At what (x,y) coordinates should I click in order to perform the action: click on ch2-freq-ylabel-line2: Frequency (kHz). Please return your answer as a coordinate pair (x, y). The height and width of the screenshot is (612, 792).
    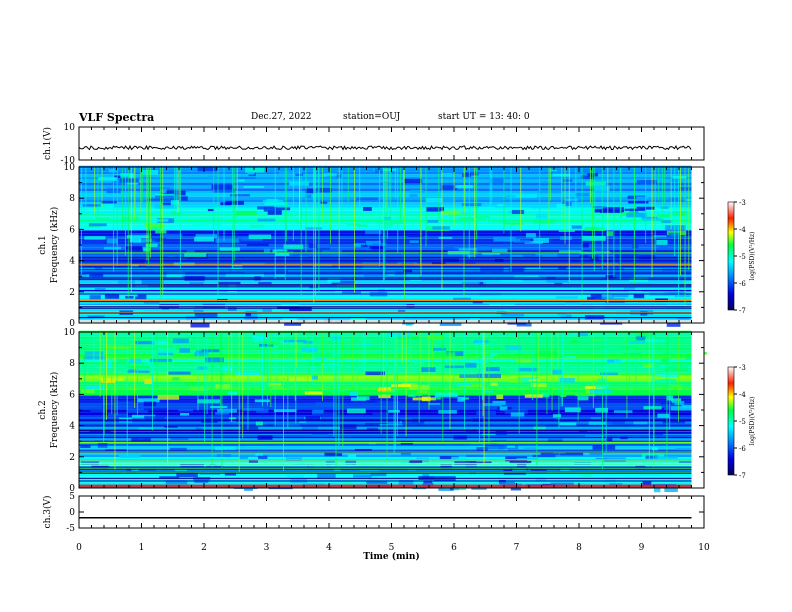
    Looking at the image, I should click on (54, 410).